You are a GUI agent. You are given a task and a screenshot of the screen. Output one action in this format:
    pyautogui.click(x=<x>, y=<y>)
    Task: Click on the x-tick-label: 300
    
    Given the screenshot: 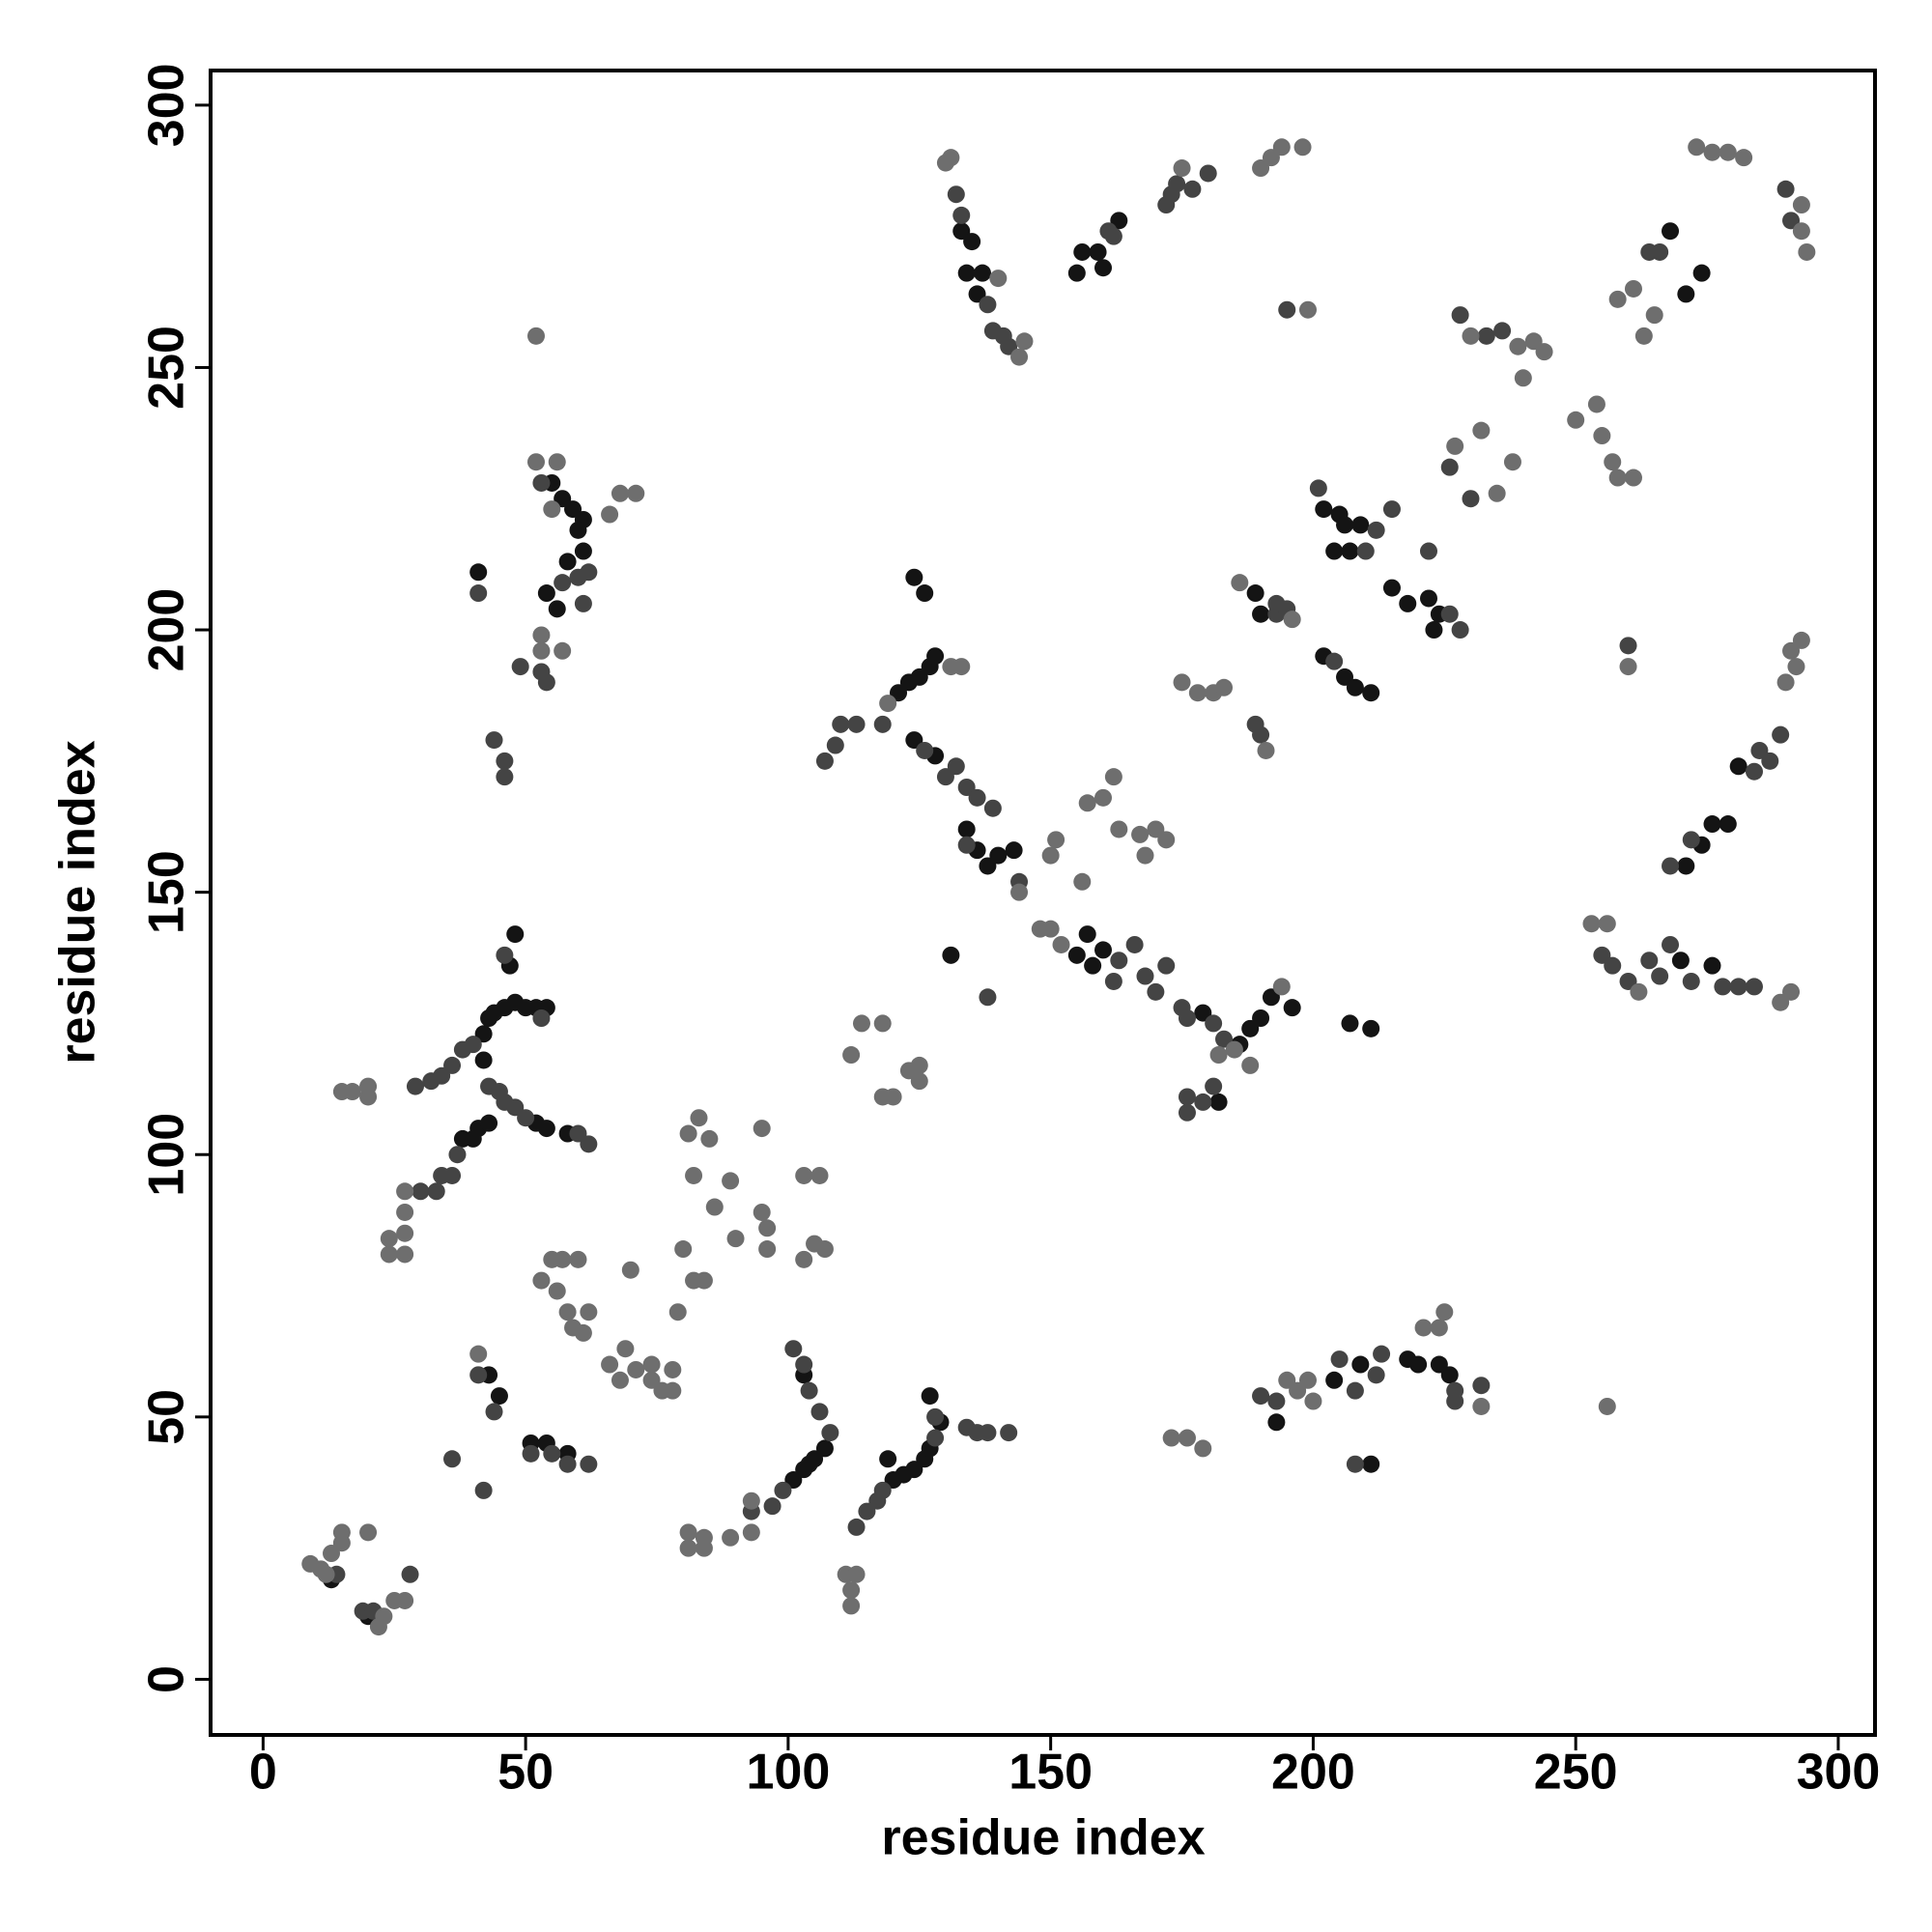 What is the action you would take?
    pyautogui.click(x=1839, y=1773)
    